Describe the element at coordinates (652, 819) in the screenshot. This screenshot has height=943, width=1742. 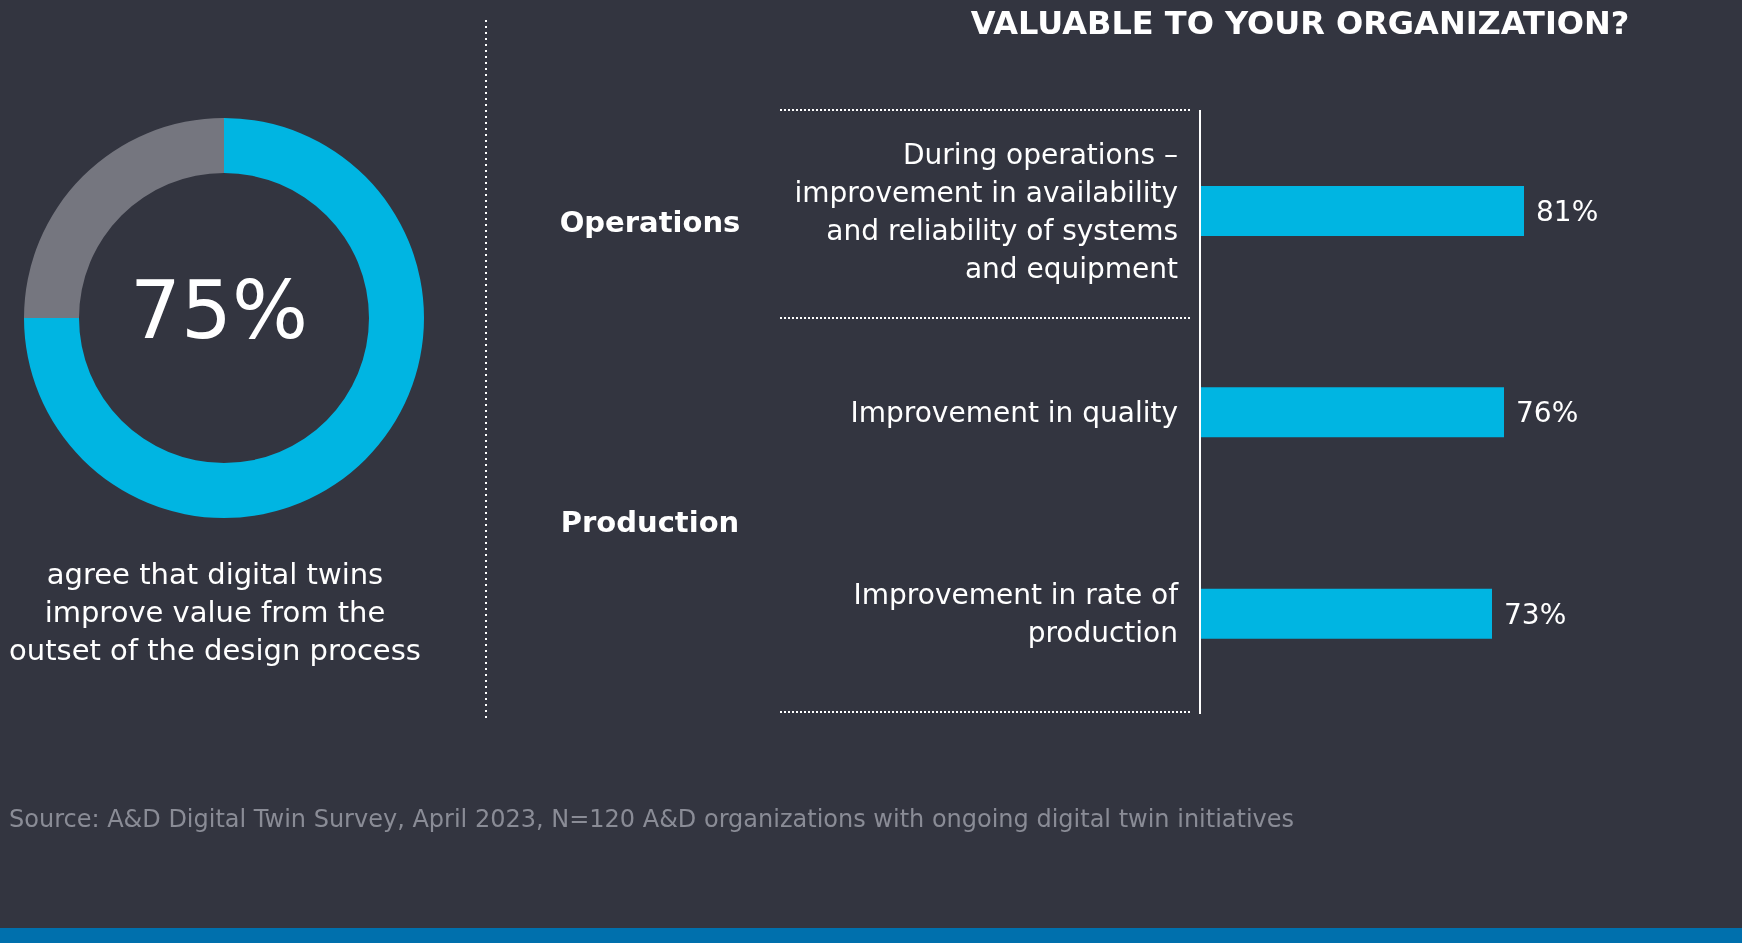
I see `source-note: Source: A&D Digital Twin Survey, April 2023, N=120 A&D organizations with ongoing digital twin initiatives` at that location.